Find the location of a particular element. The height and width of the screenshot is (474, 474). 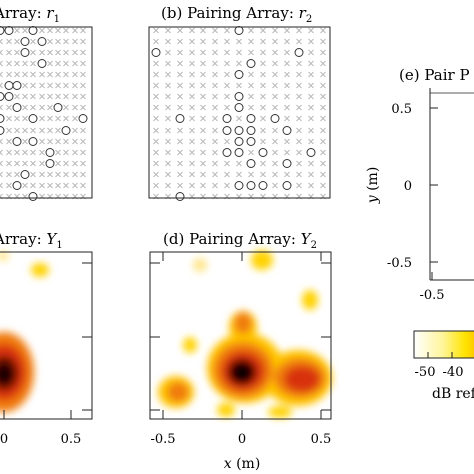

panel-d-halo-br is located at coordinates (280, 412).